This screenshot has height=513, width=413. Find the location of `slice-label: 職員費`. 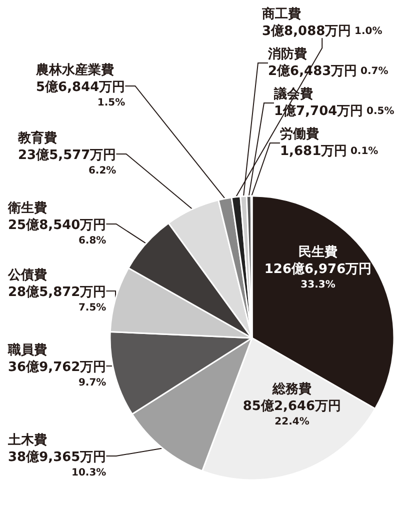

slice-label: 職員費 is located at coordinates (27, 350).